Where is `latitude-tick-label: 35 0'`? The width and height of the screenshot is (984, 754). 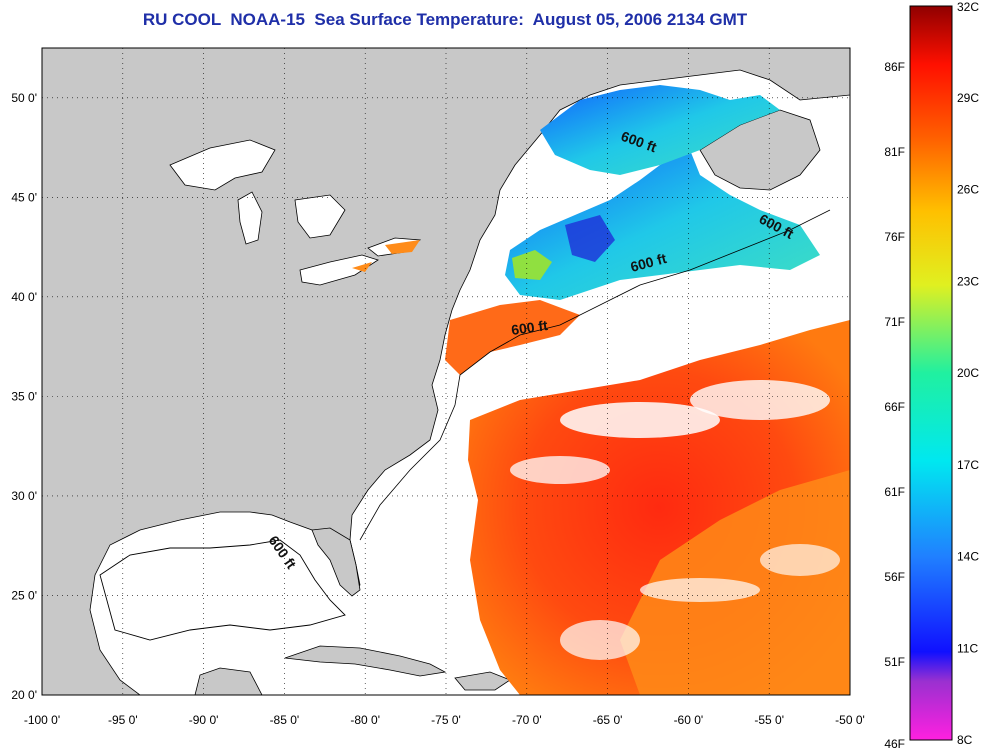
latitude-tick-label: 35 0' is located at coordinates (24, 396).